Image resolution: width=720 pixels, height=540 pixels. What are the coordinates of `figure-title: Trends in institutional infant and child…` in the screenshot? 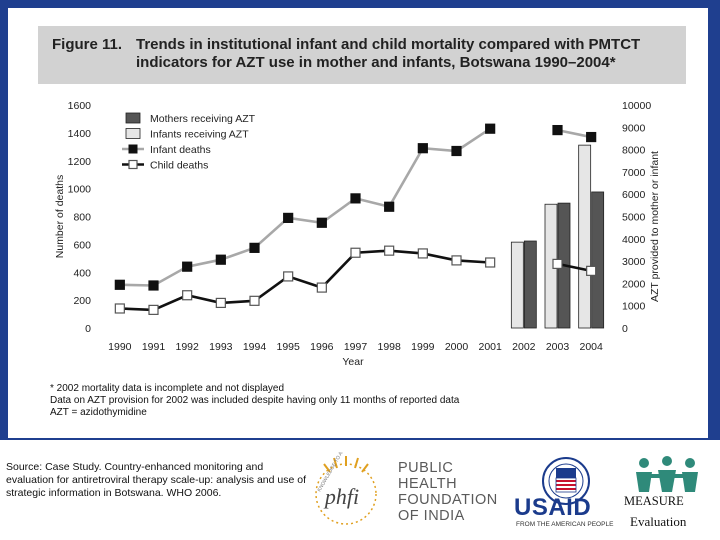 It's located at (406, 54).